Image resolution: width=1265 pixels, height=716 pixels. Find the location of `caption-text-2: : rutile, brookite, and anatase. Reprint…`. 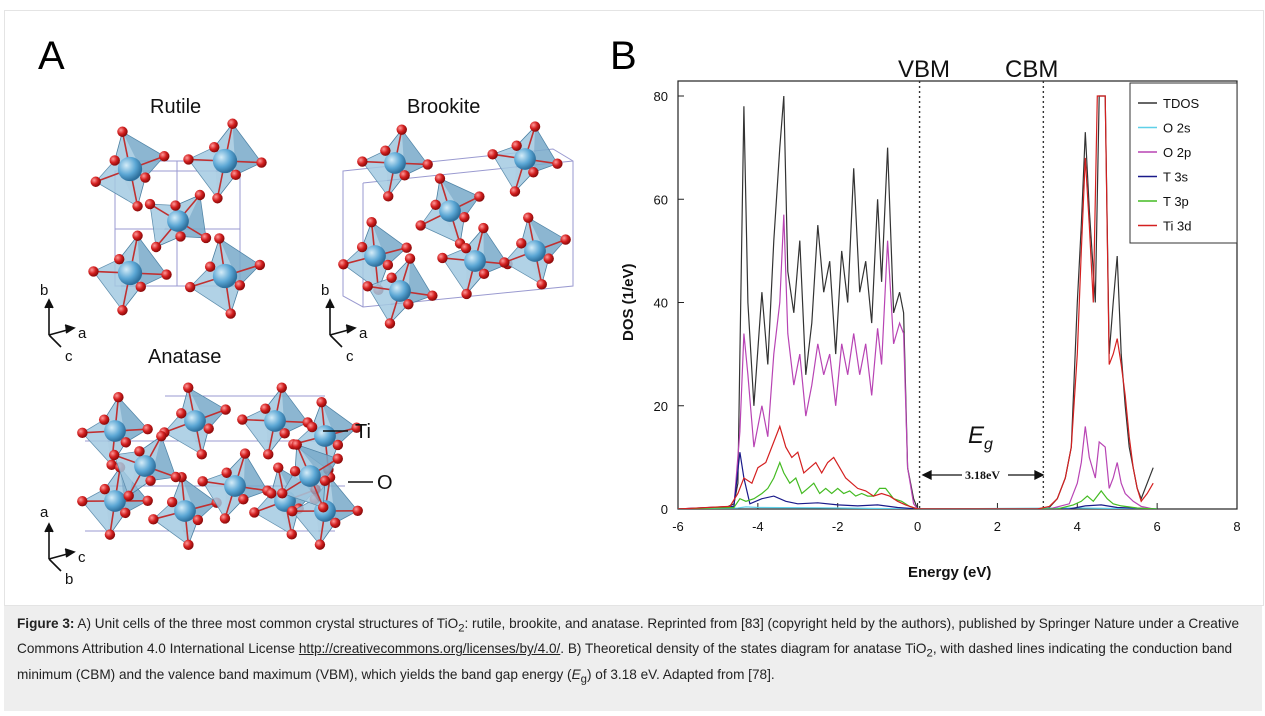

caption-text-2: : rutile, brookite, and anatase. Reprint… is located at coordinates (628, 636).